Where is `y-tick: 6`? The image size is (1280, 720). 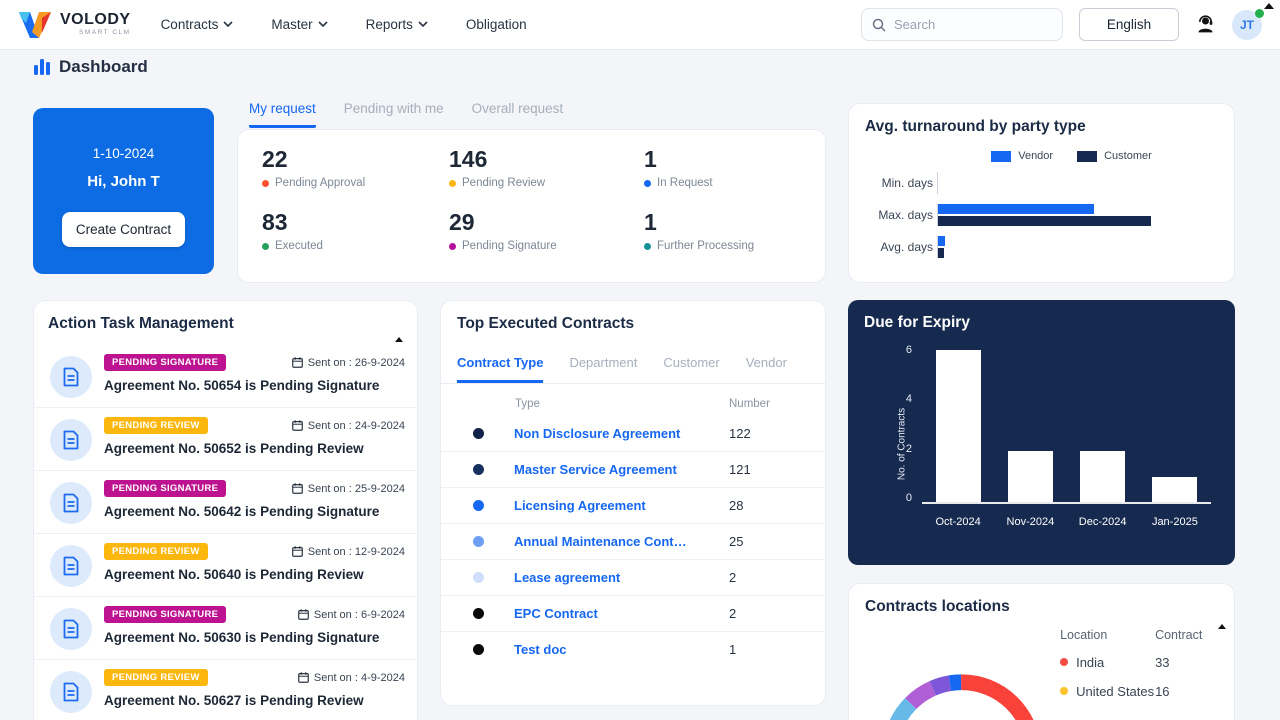
y-tick: 6 is located at coordinates (908, 350).